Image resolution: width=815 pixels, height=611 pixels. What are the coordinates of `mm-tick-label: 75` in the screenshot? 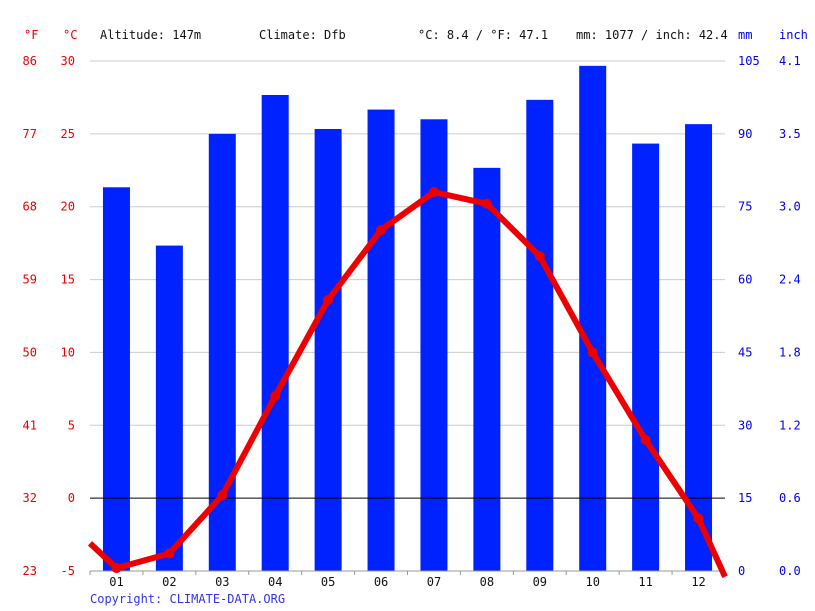 It's located at (745, 207).